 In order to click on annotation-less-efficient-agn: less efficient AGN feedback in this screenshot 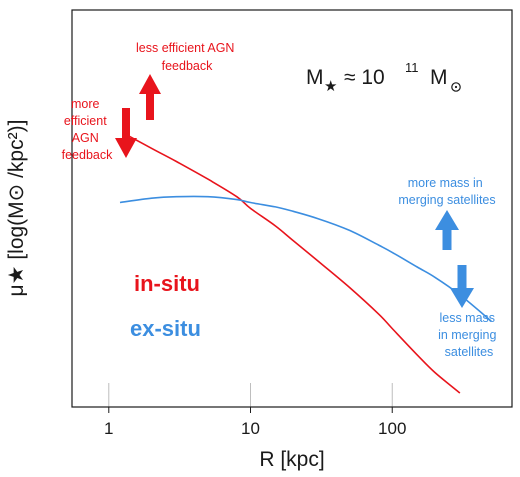, I will do `click(187, 57)`.